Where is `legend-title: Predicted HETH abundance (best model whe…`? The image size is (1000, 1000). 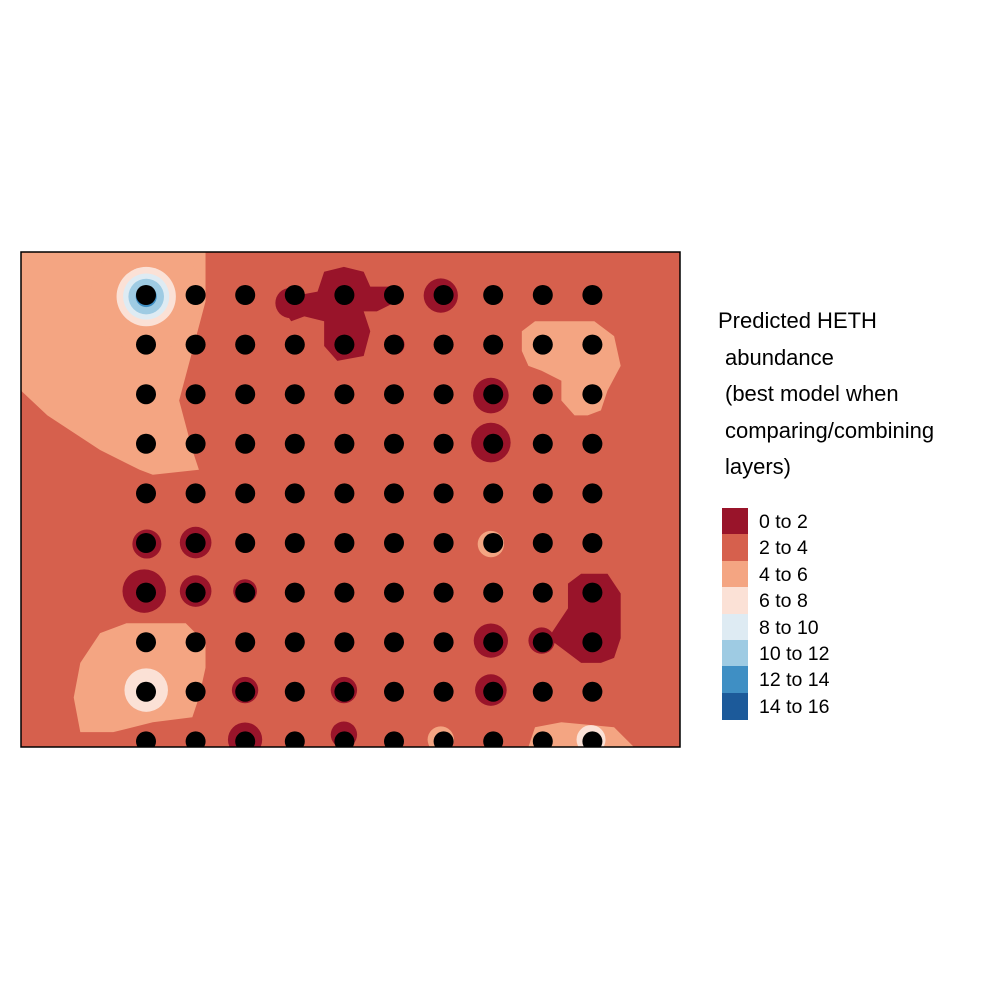
legend-title: Predicted HETH abundance (best model whe… is located at coordinates (853, 394).